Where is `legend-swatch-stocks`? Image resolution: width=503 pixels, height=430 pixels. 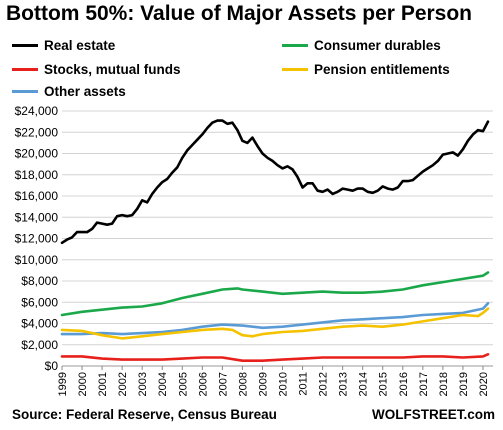 legend-swatch-stocks is located at coordinates (25, 69).